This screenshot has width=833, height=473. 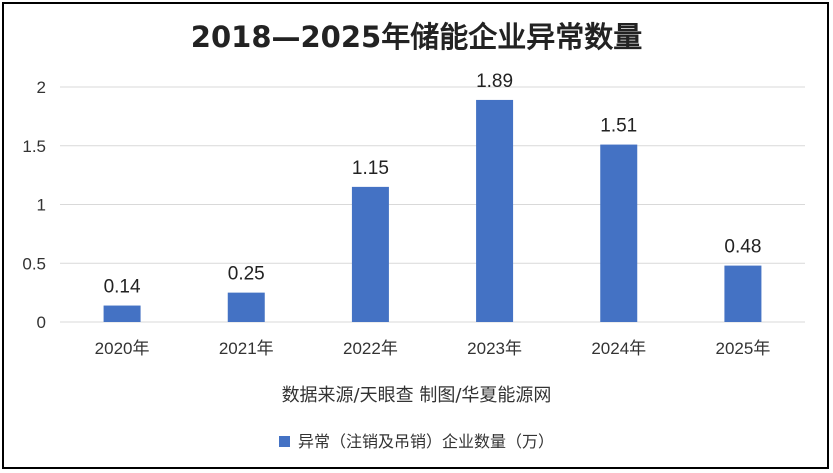 I want to click on y-tick-label: 0.5, so click(x=34, y=263).